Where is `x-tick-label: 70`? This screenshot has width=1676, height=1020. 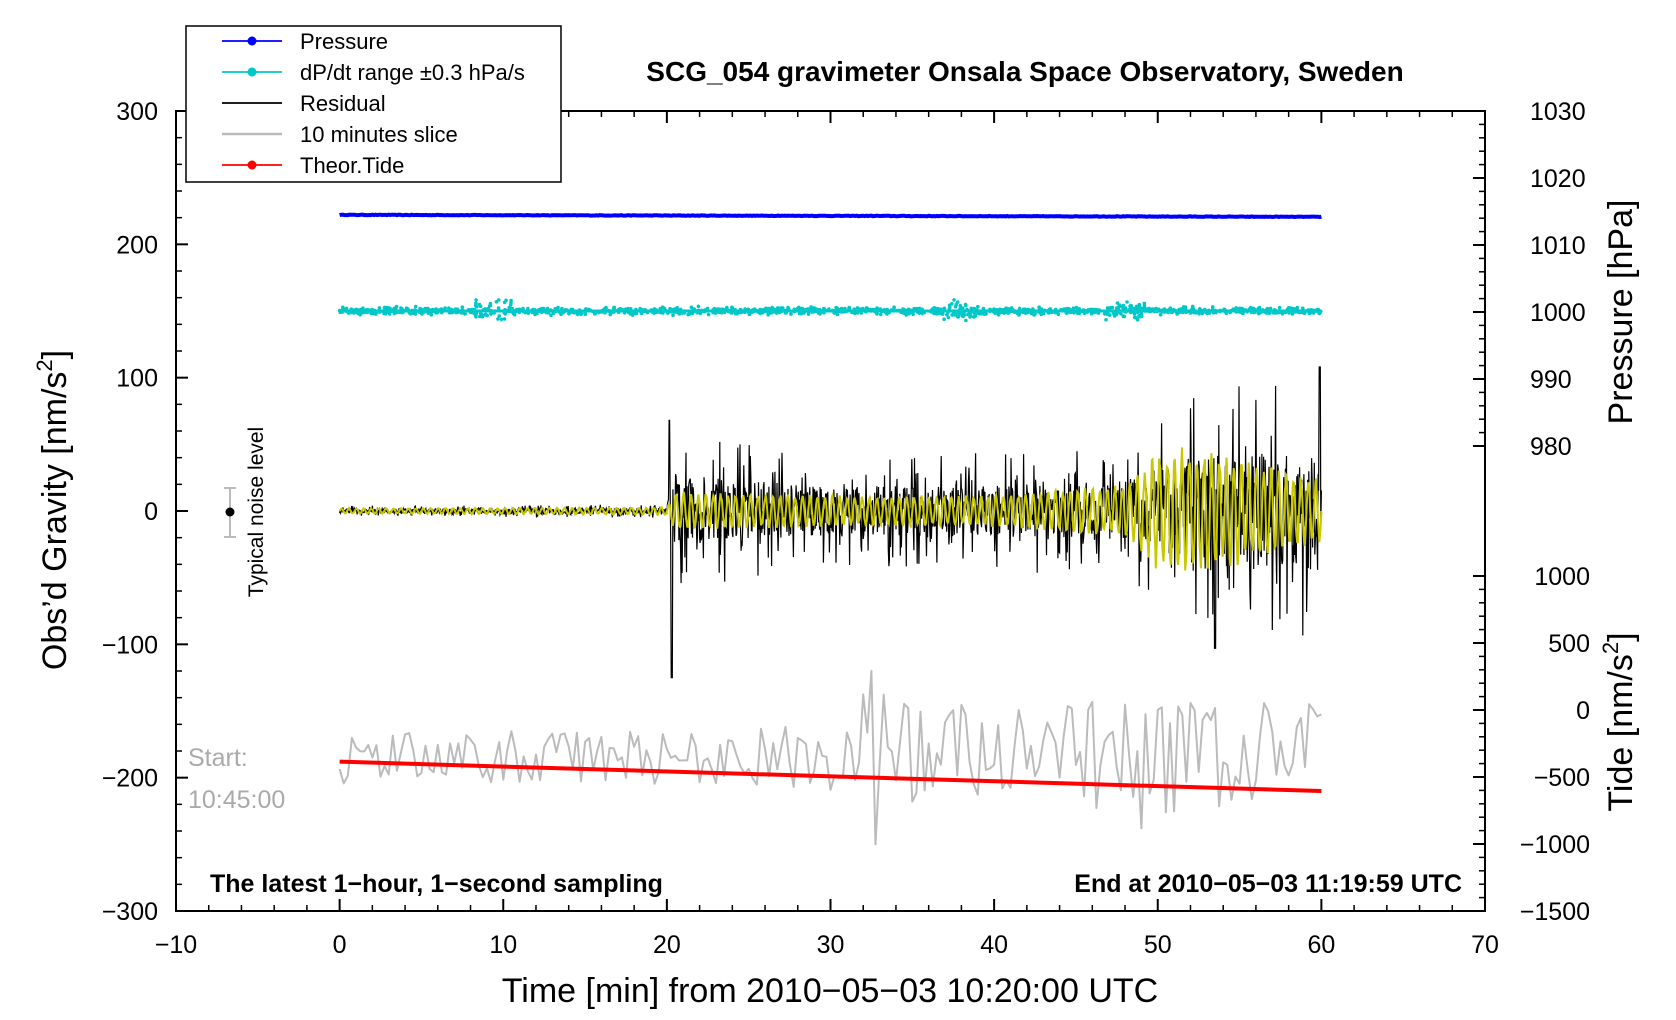
x-tick-label: 70 is located at coordinates (1485, 945).